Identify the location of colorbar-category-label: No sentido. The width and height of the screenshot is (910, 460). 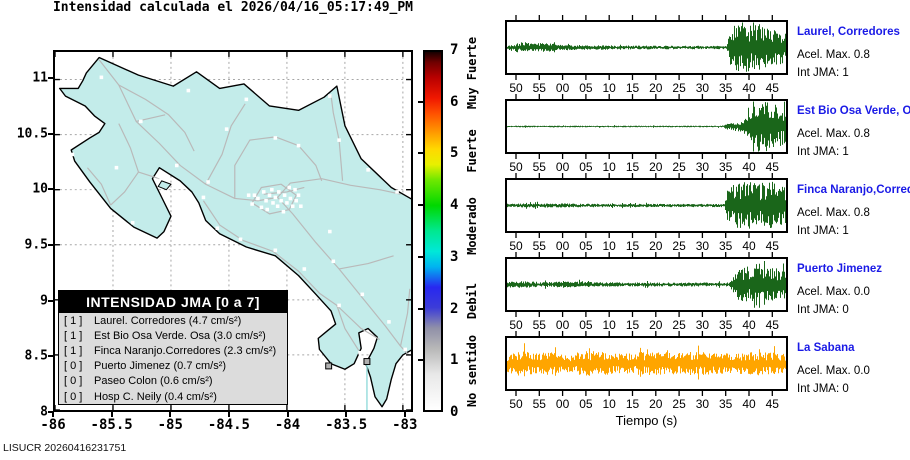
(472, 370).